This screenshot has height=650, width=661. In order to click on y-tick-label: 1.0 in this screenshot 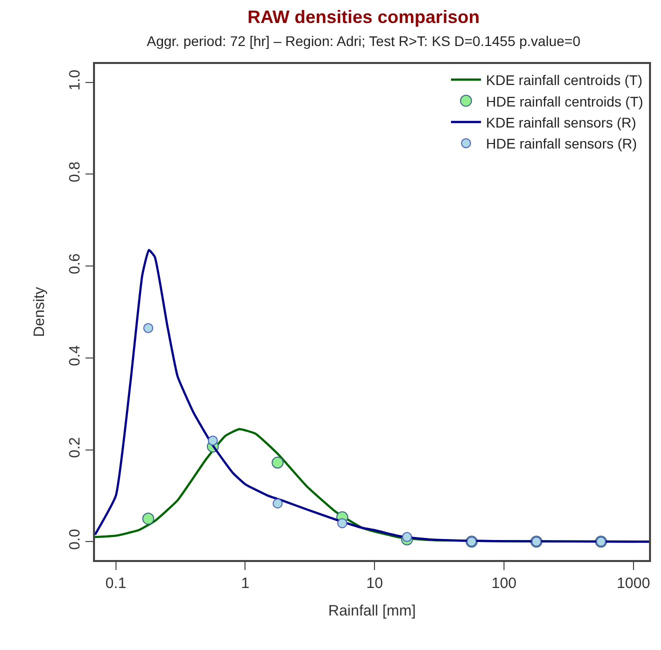, I will do `click(75, 80)`.